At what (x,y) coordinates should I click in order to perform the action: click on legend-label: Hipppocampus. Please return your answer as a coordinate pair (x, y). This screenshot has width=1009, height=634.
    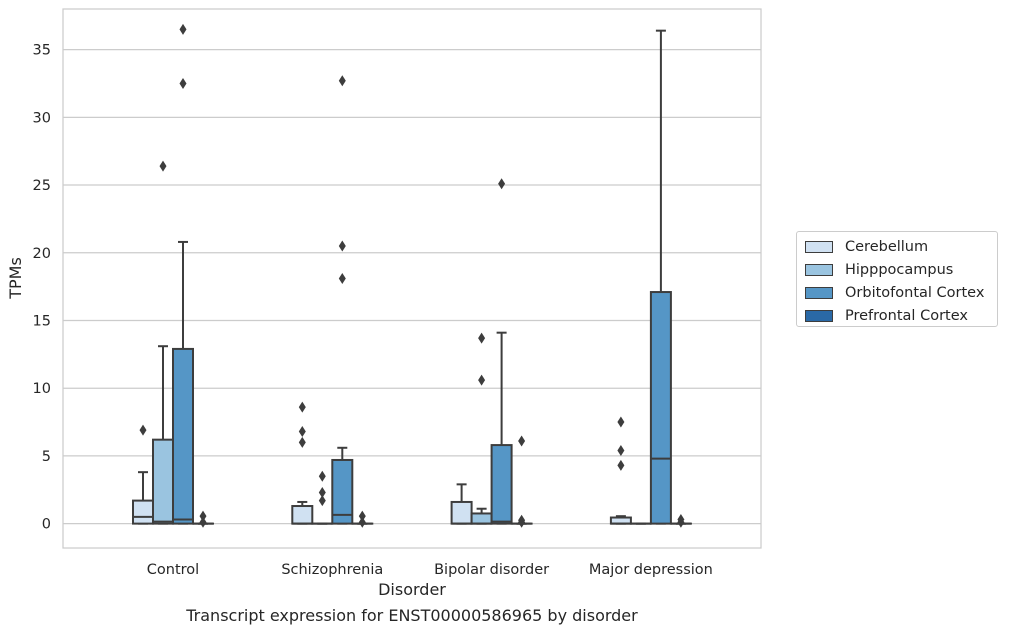
    Looking at the image, I should click on (899, 269).